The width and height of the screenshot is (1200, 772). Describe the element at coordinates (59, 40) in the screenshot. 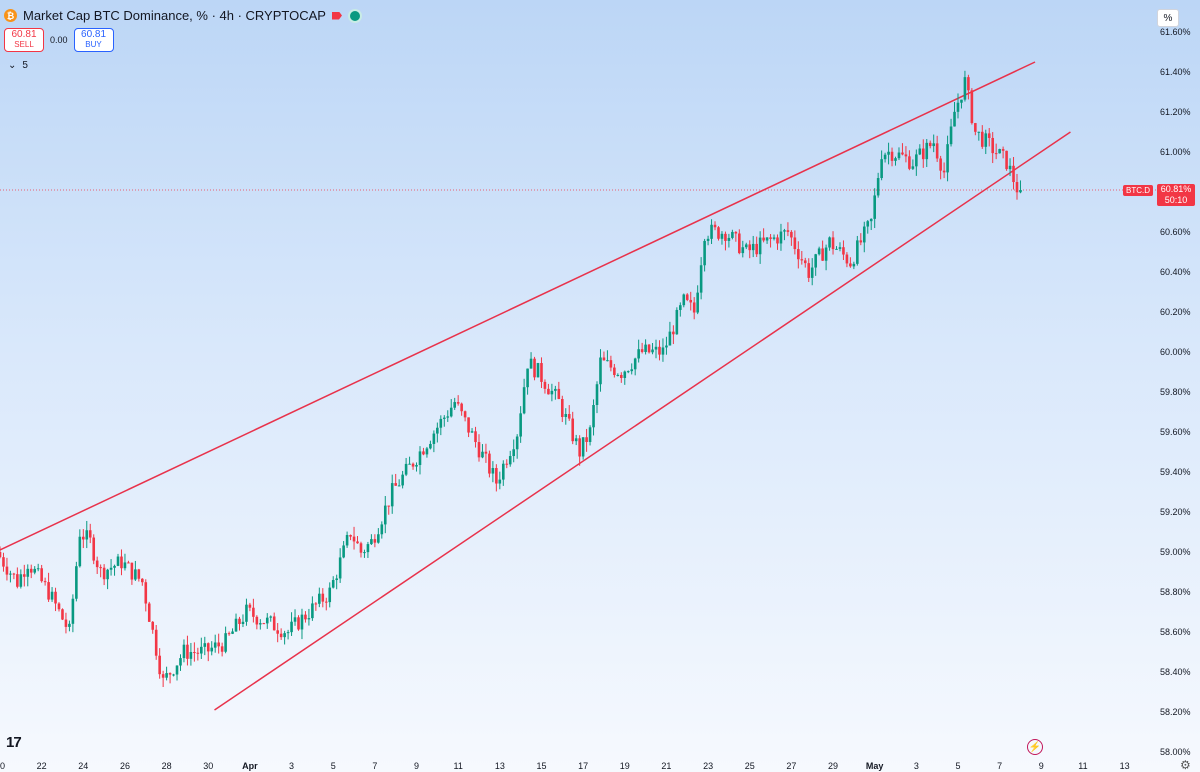

I see `spread-value: 0.00` at that location.